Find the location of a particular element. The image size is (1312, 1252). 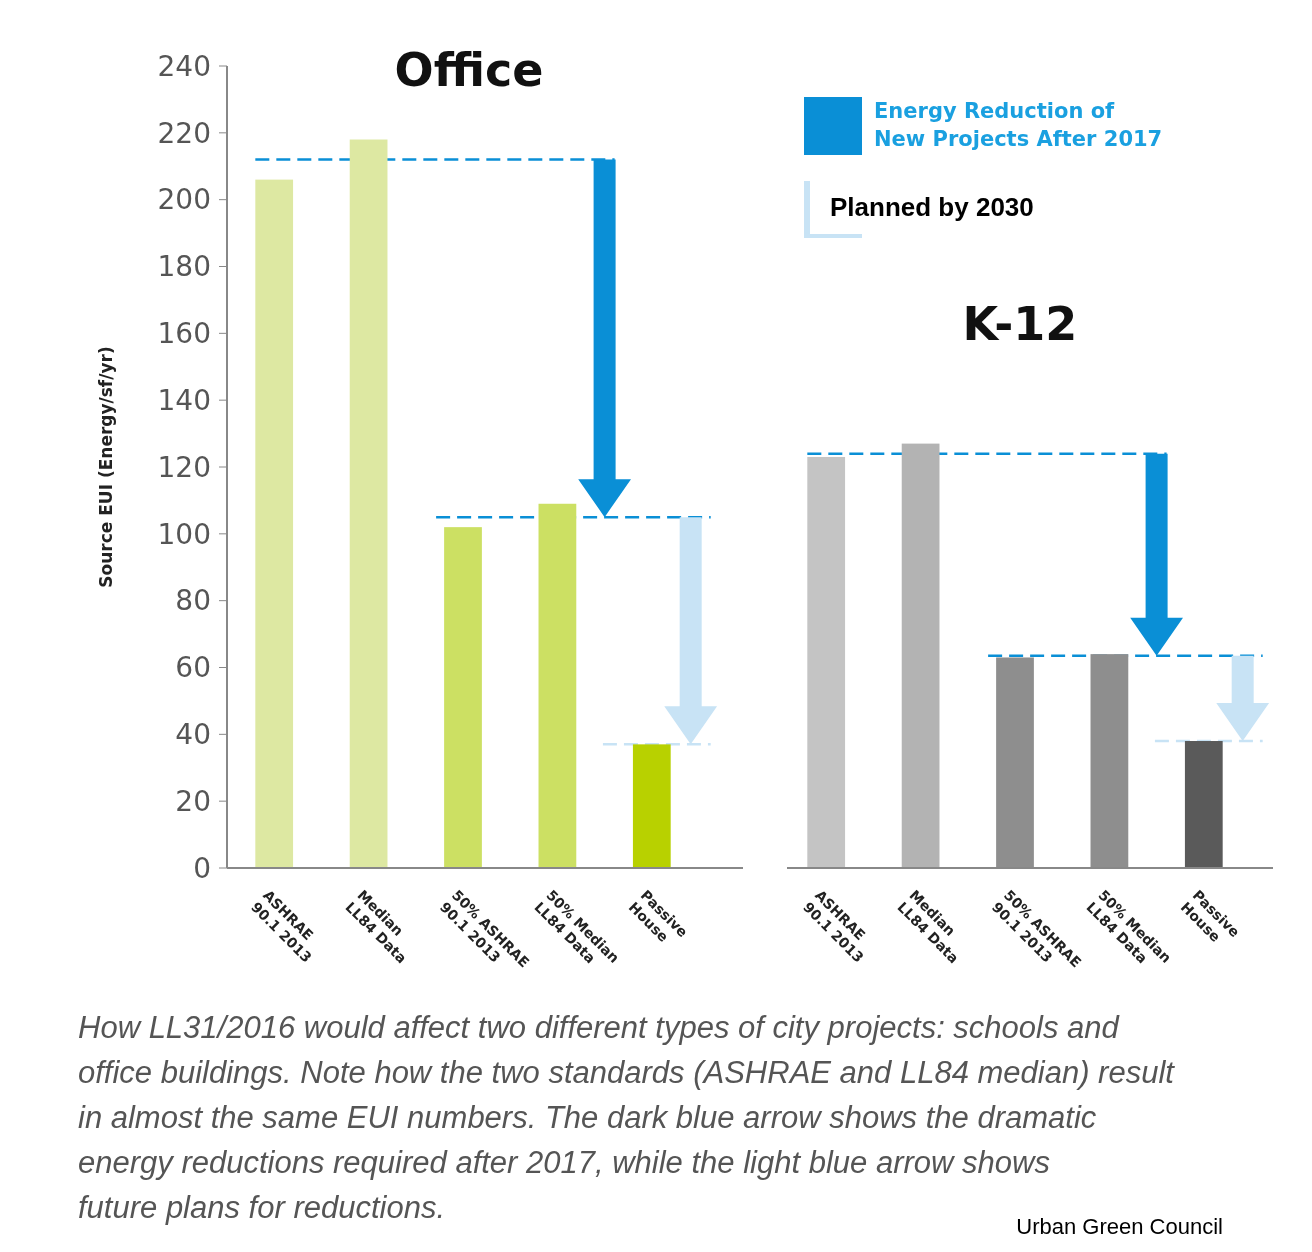

y-tick-label: 120 is located at coordinates (184, 467).